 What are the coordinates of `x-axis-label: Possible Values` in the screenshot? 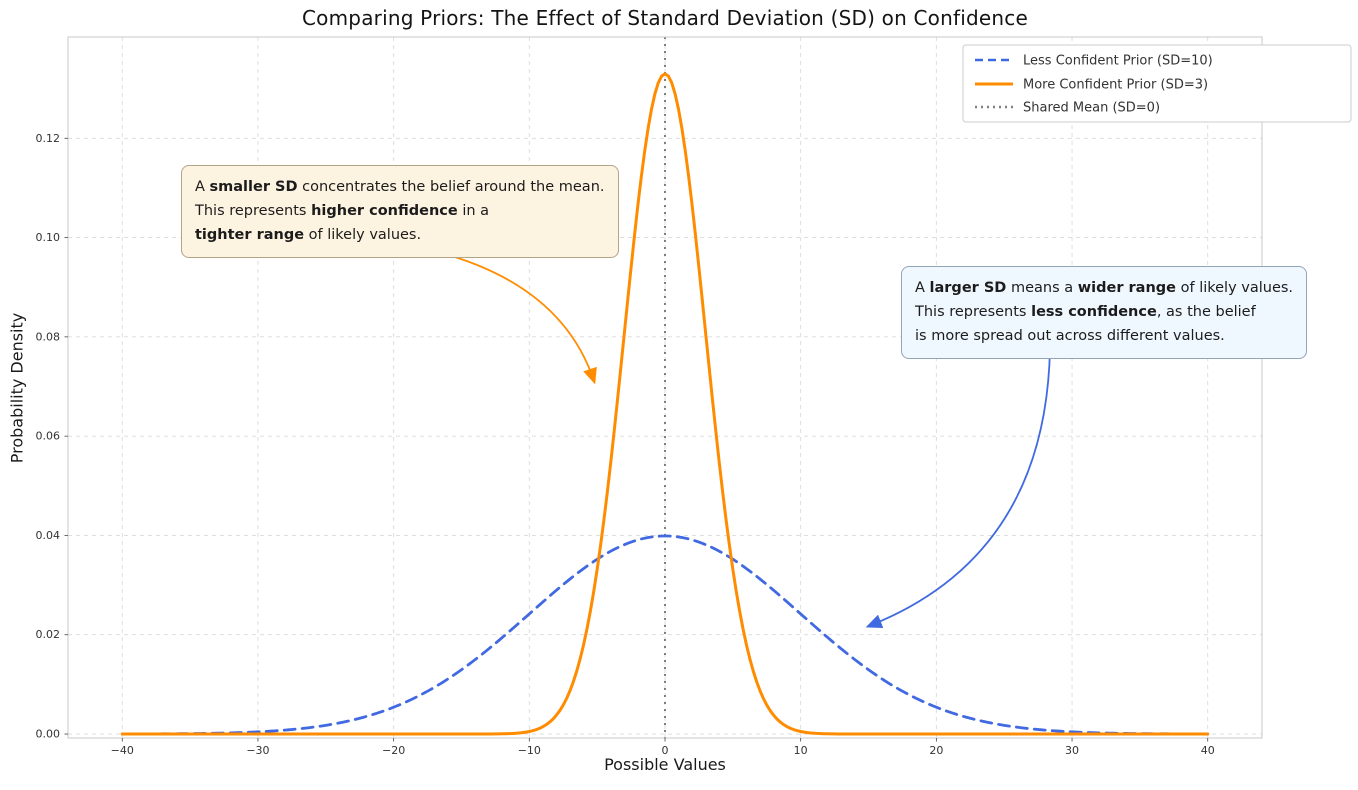 It's located at (665, 764).